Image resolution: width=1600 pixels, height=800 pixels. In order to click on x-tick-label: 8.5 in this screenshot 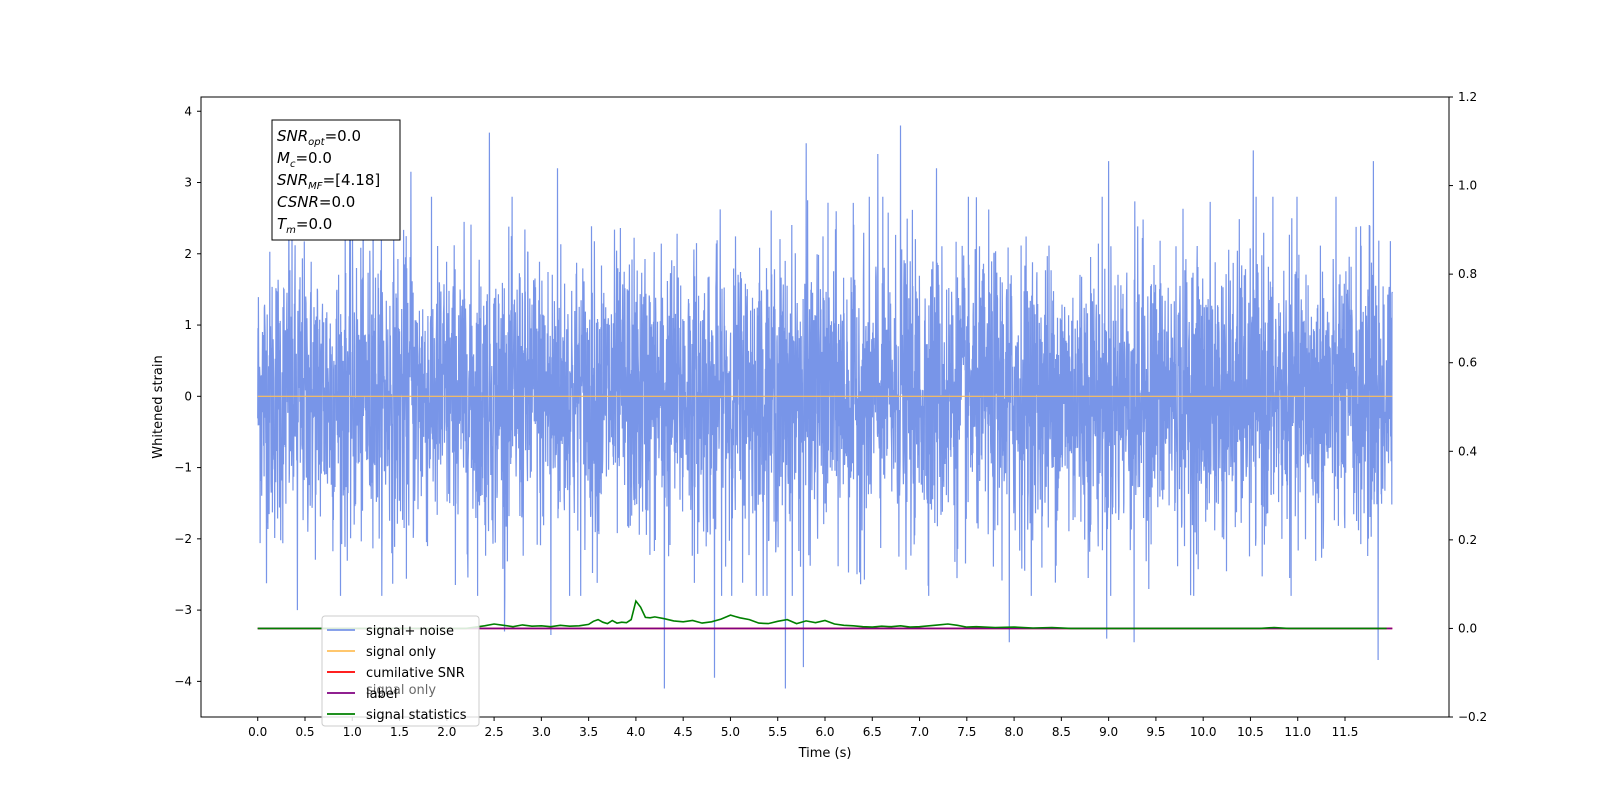, I will do `click(1061, 732)`.